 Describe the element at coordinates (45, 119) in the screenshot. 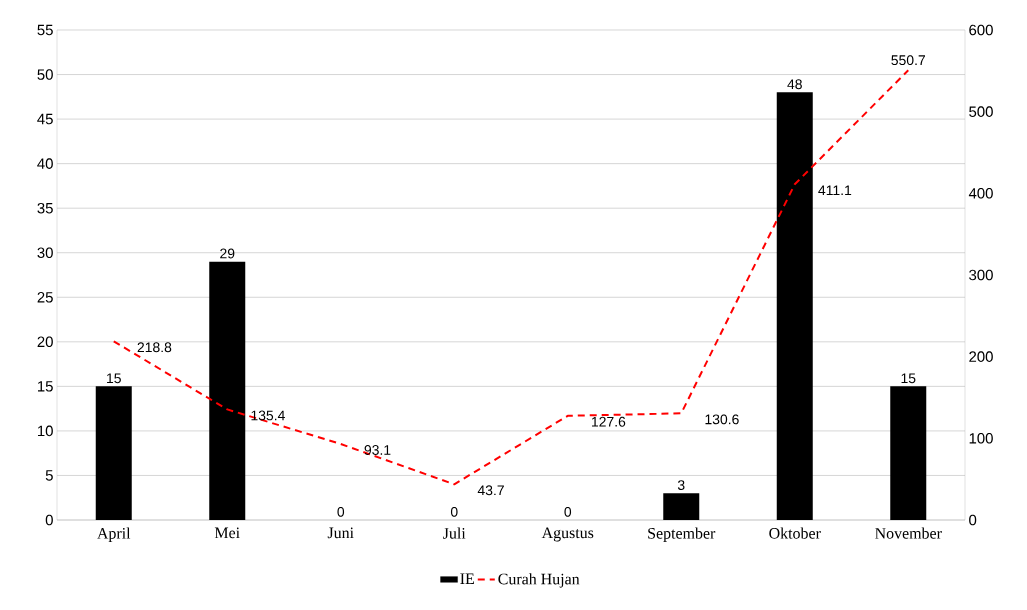

I see `y-tick-label: 45` at that location.